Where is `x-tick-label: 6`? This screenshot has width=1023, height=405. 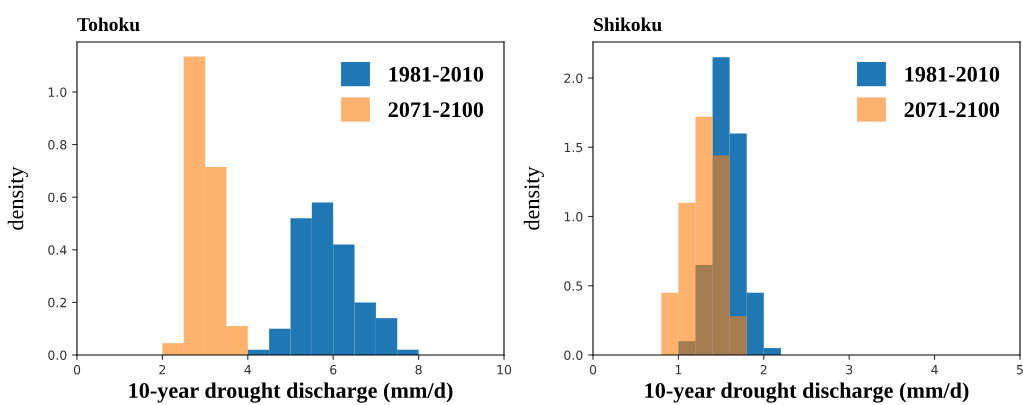 x-tick-label: 6 is located at coordinates (333, 369).